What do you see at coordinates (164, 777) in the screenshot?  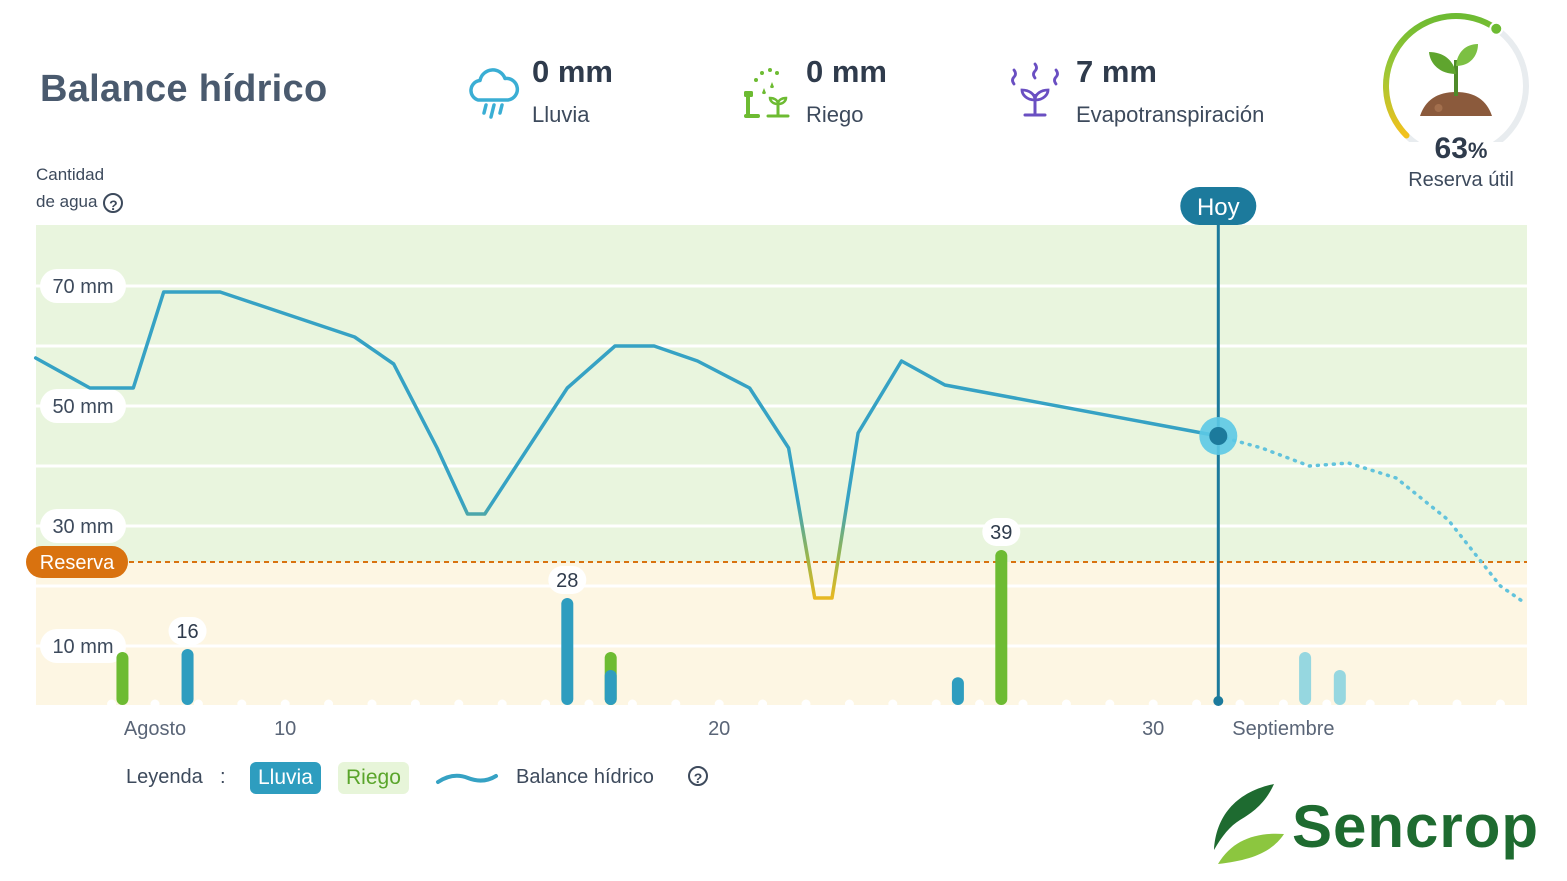 I see `legend-prefix: Leyenda` at bounding box center [164, 777].